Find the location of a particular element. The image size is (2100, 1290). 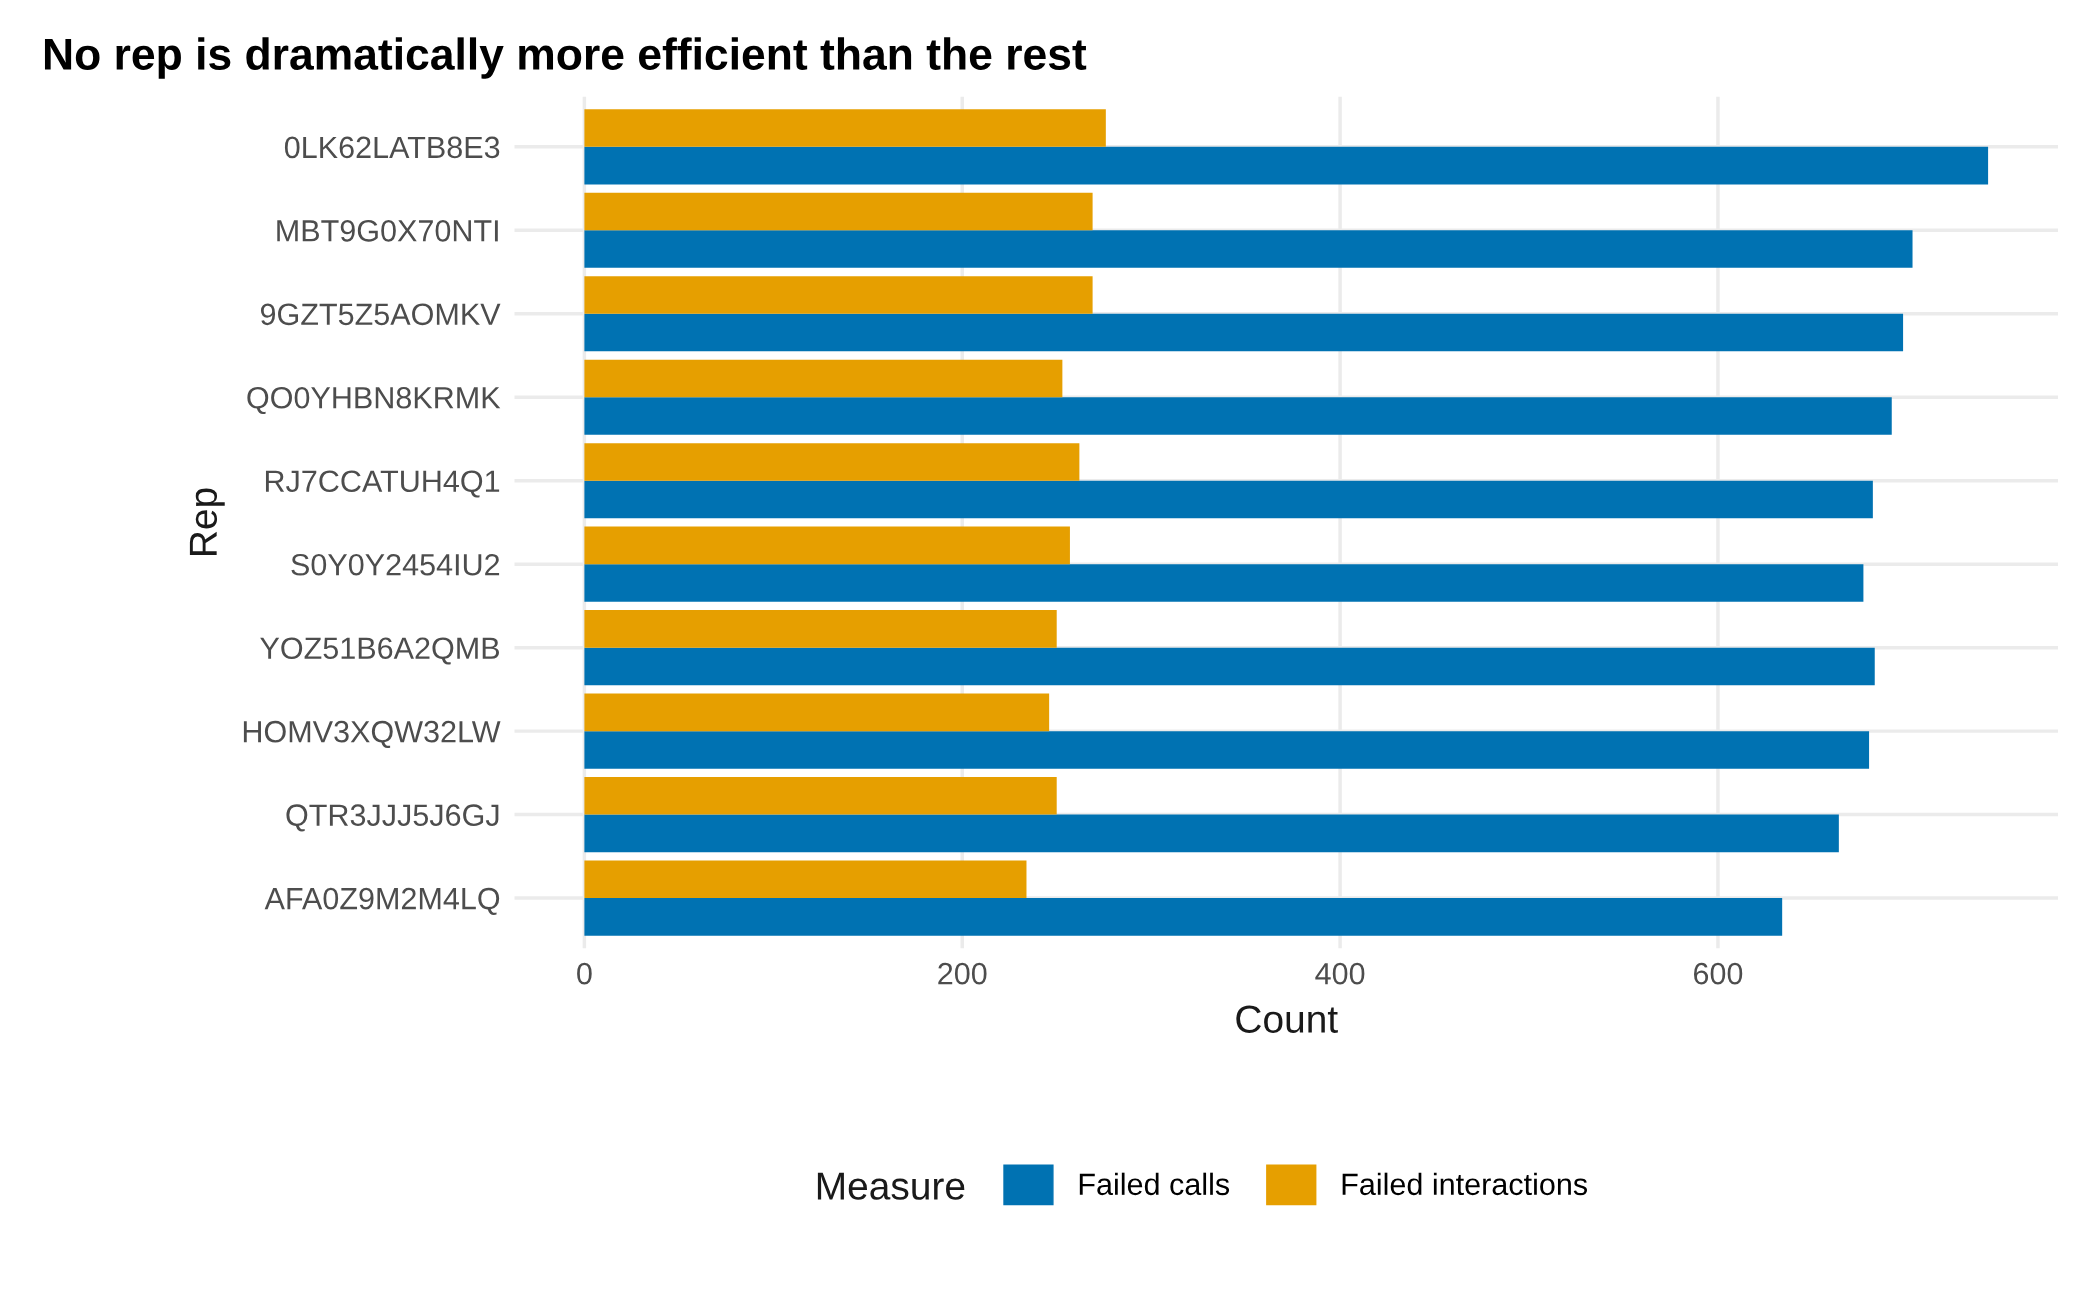

legend-label: Failed interactions is located at coordinates (1465, 1184).